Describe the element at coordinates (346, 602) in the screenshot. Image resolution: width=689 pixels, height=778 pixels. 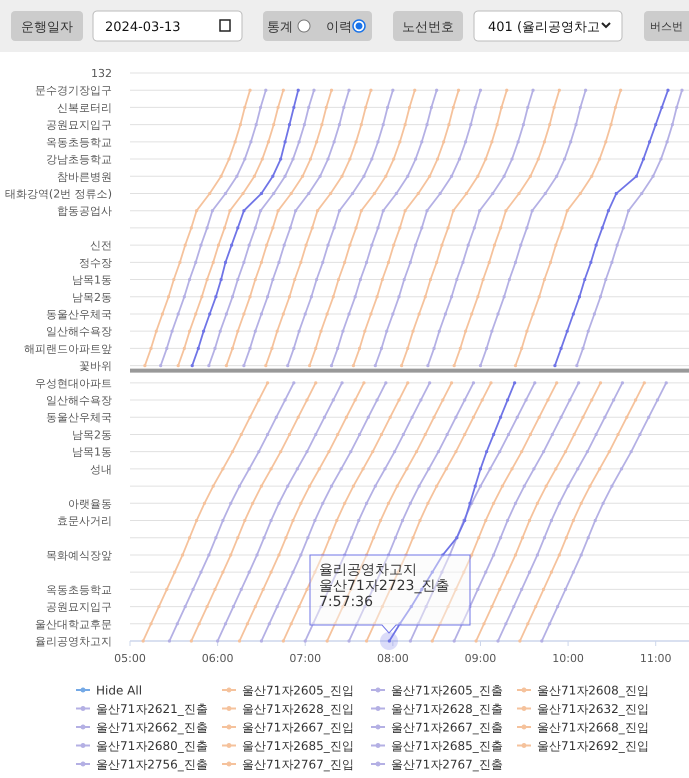
I see `annotation: 7:57:36` at that location.